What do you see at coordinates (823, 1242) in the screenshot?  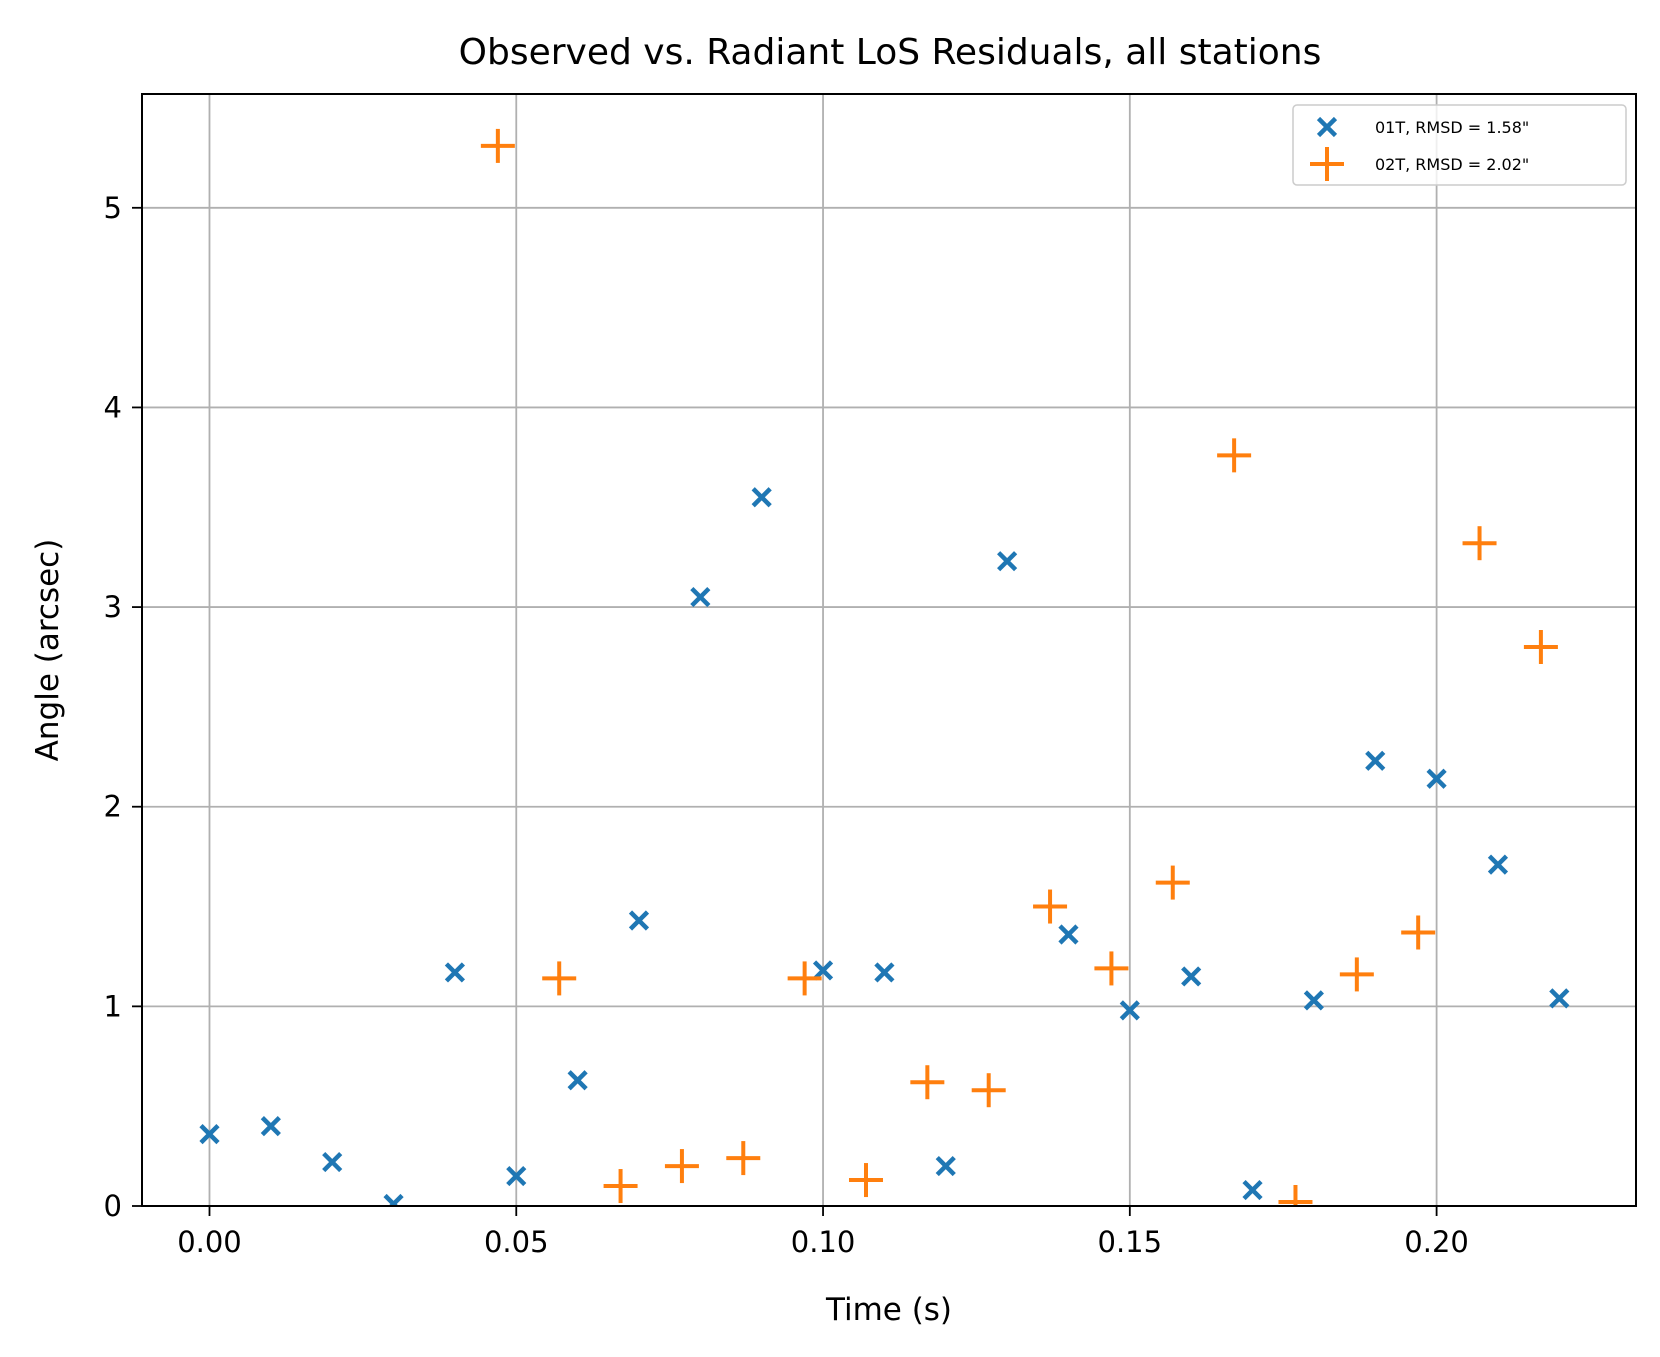 I see `x-tick-label: 0.10` at bounding box center [823, 1242].